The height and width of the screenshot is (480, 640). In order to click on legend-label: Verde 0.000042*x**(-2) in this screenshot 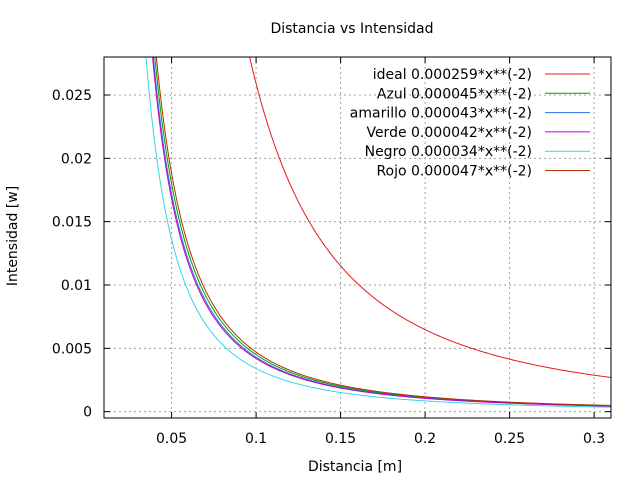, I will do `click(449, 133)`.